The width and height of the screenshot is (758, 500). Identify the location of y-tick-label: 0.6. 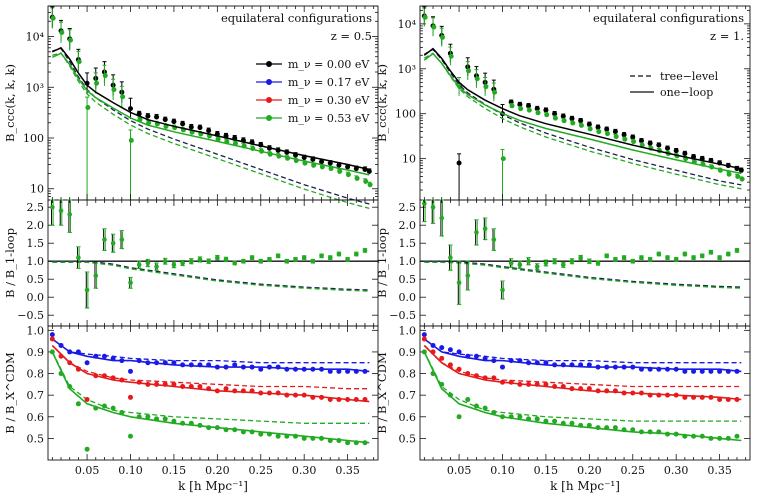
(36, 417).